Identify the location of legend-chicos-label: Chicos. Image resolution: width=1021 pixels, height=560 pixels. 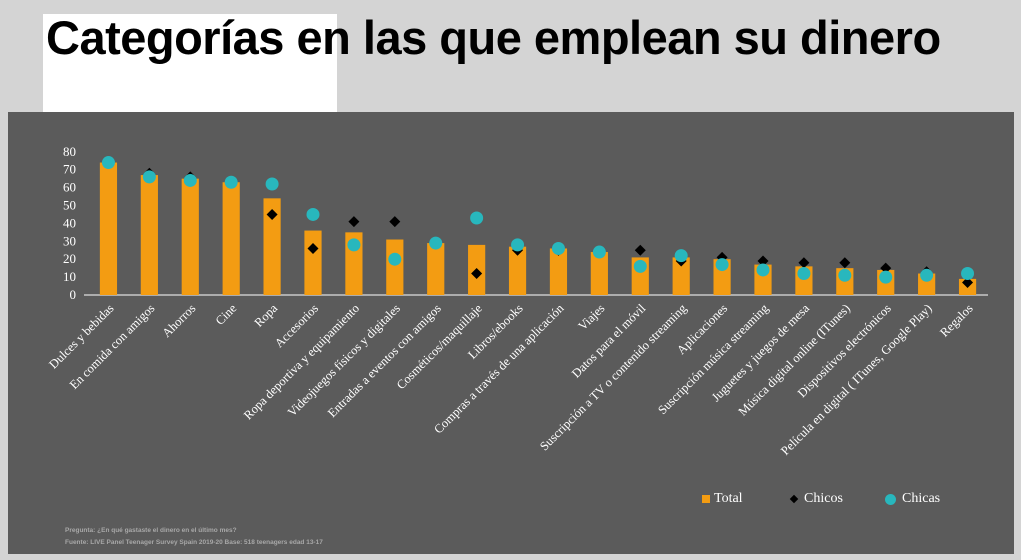
(823, 498).